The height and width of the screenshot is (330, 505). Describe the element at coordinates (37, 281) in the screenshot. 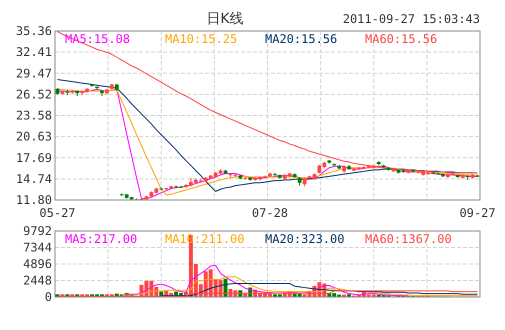

I see `y-tick-label: 2448` at that location.